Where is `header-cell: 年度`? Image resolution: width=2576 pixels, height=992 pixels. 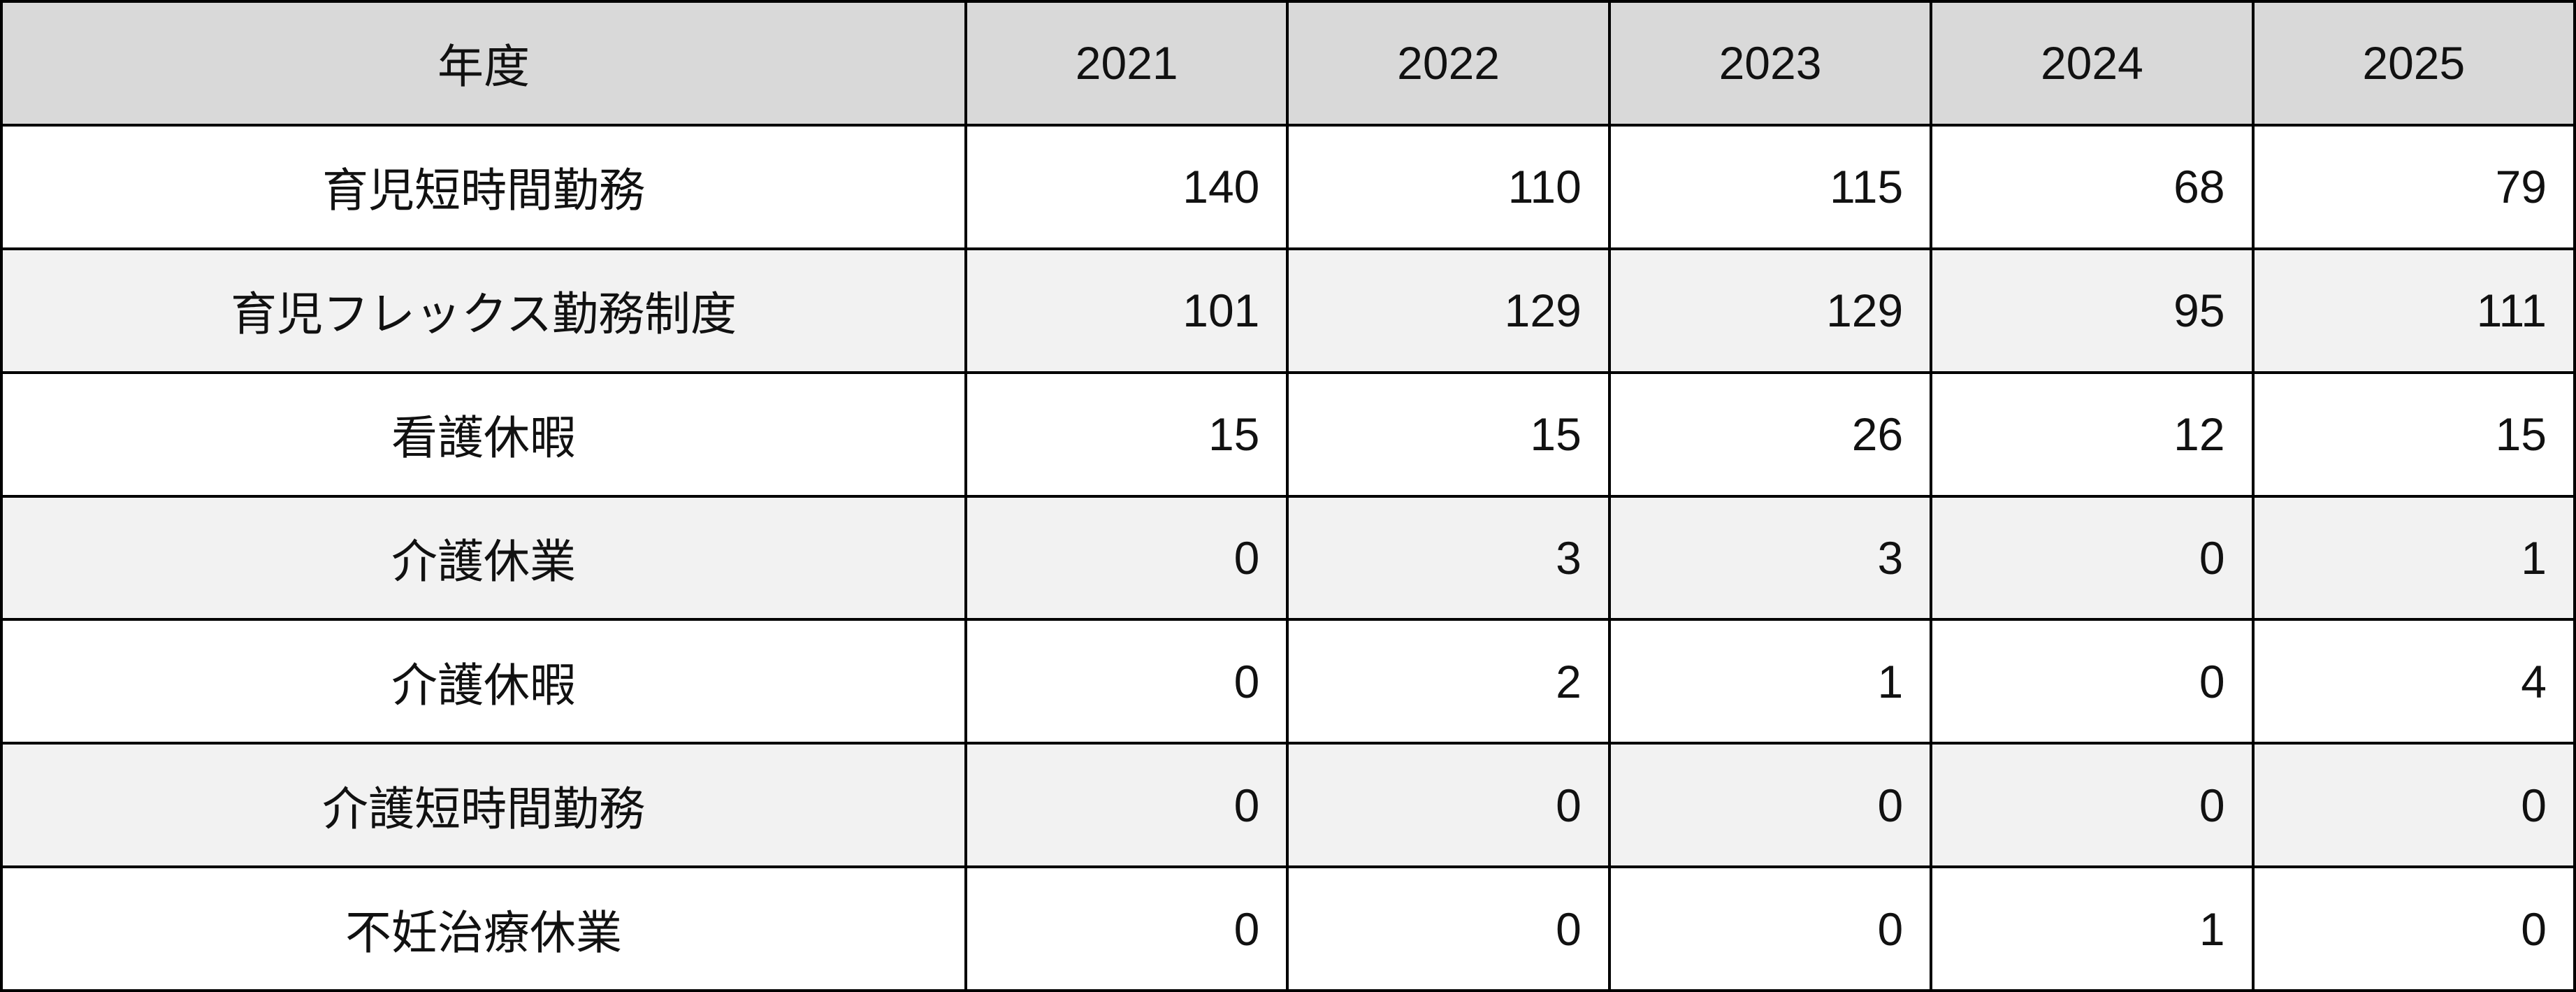 header-cell: 年度 is located at coordinates (485, 65).